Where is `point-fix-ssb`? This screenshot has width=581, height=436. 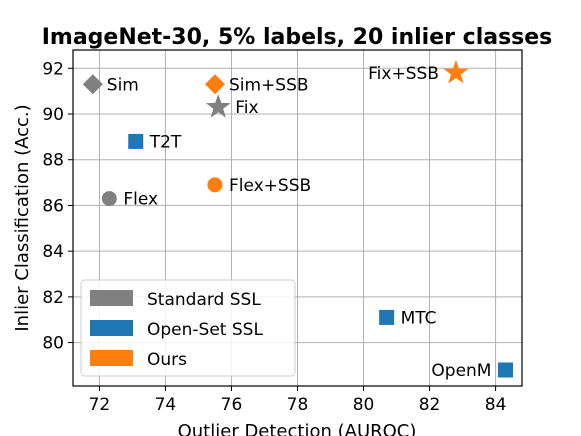
point-fix-ssb is located at coordinates (456, 71).